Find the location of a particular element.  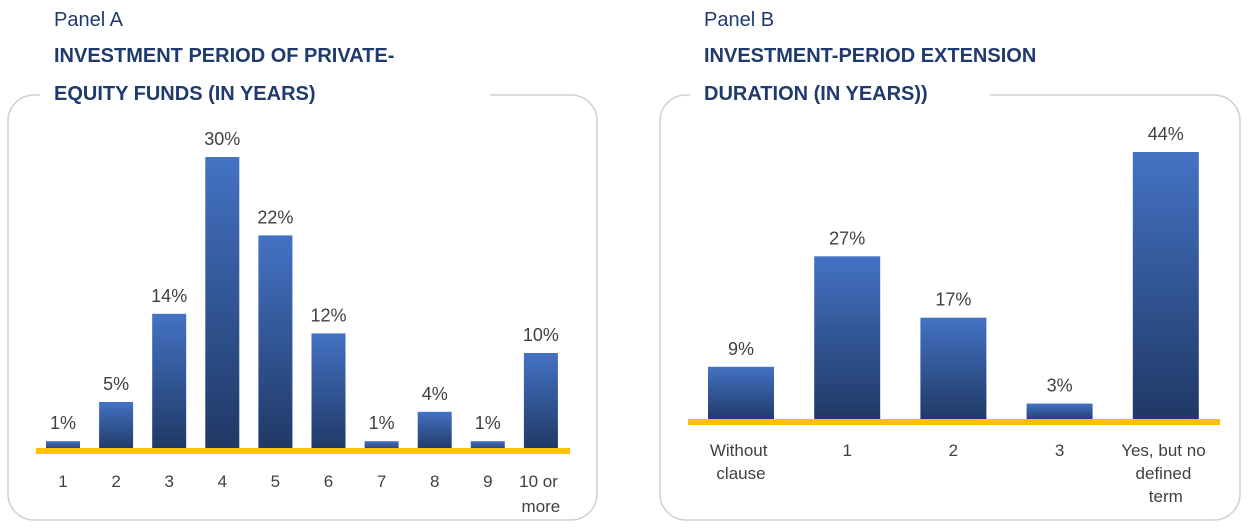

chart-title: INVESTMENT-PERIOD EXTENSION is located at coordinates (870, 56).